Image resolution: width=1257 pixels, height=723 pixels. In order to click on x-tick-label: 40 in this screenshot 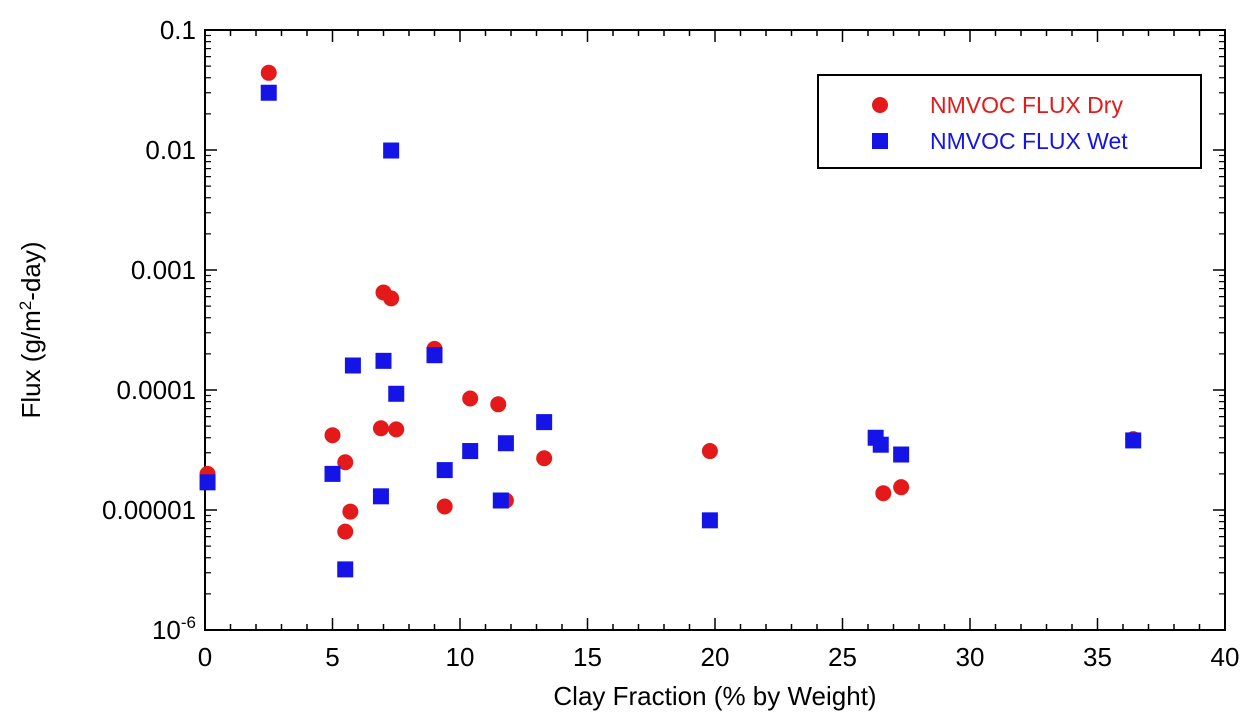, I will do `click(1225, 657)`.